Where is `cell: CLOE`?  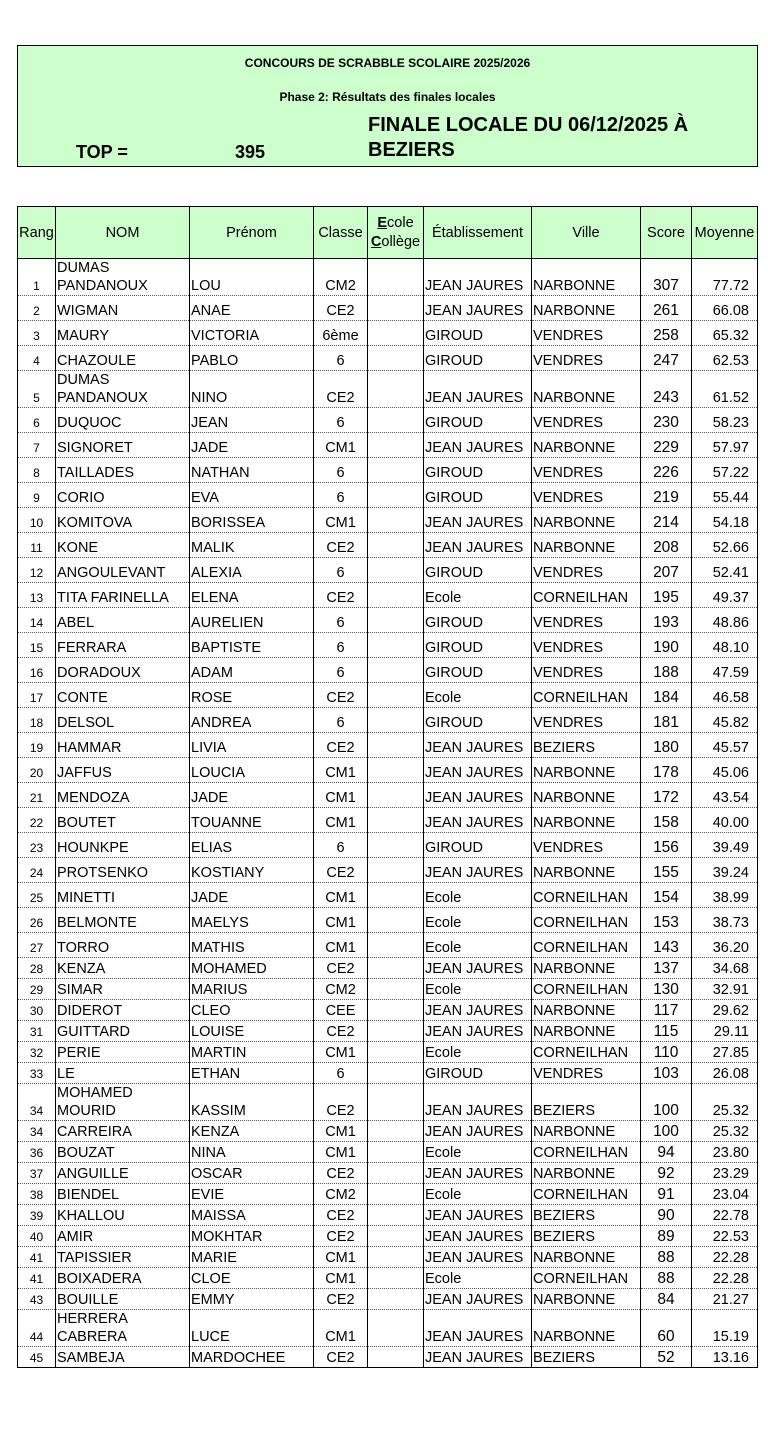
cell: CLOE is located at coordinates (251, 1278).